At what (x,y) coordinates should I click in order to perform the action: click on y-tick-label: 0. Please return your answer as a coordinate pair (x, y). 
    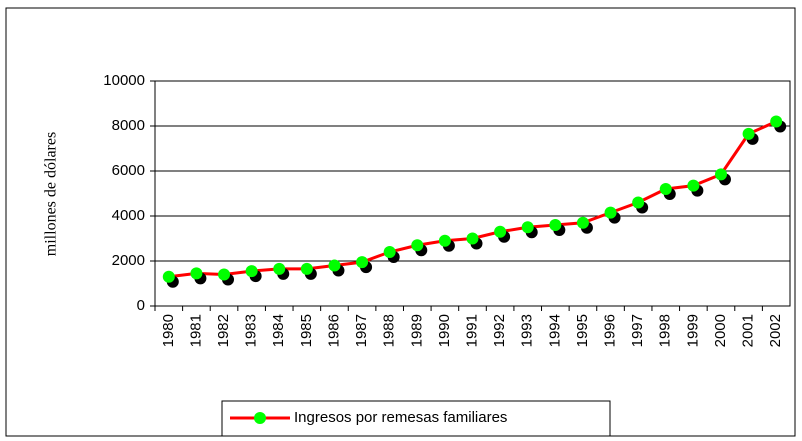
    Looking at the image, I should click on (141, 305).